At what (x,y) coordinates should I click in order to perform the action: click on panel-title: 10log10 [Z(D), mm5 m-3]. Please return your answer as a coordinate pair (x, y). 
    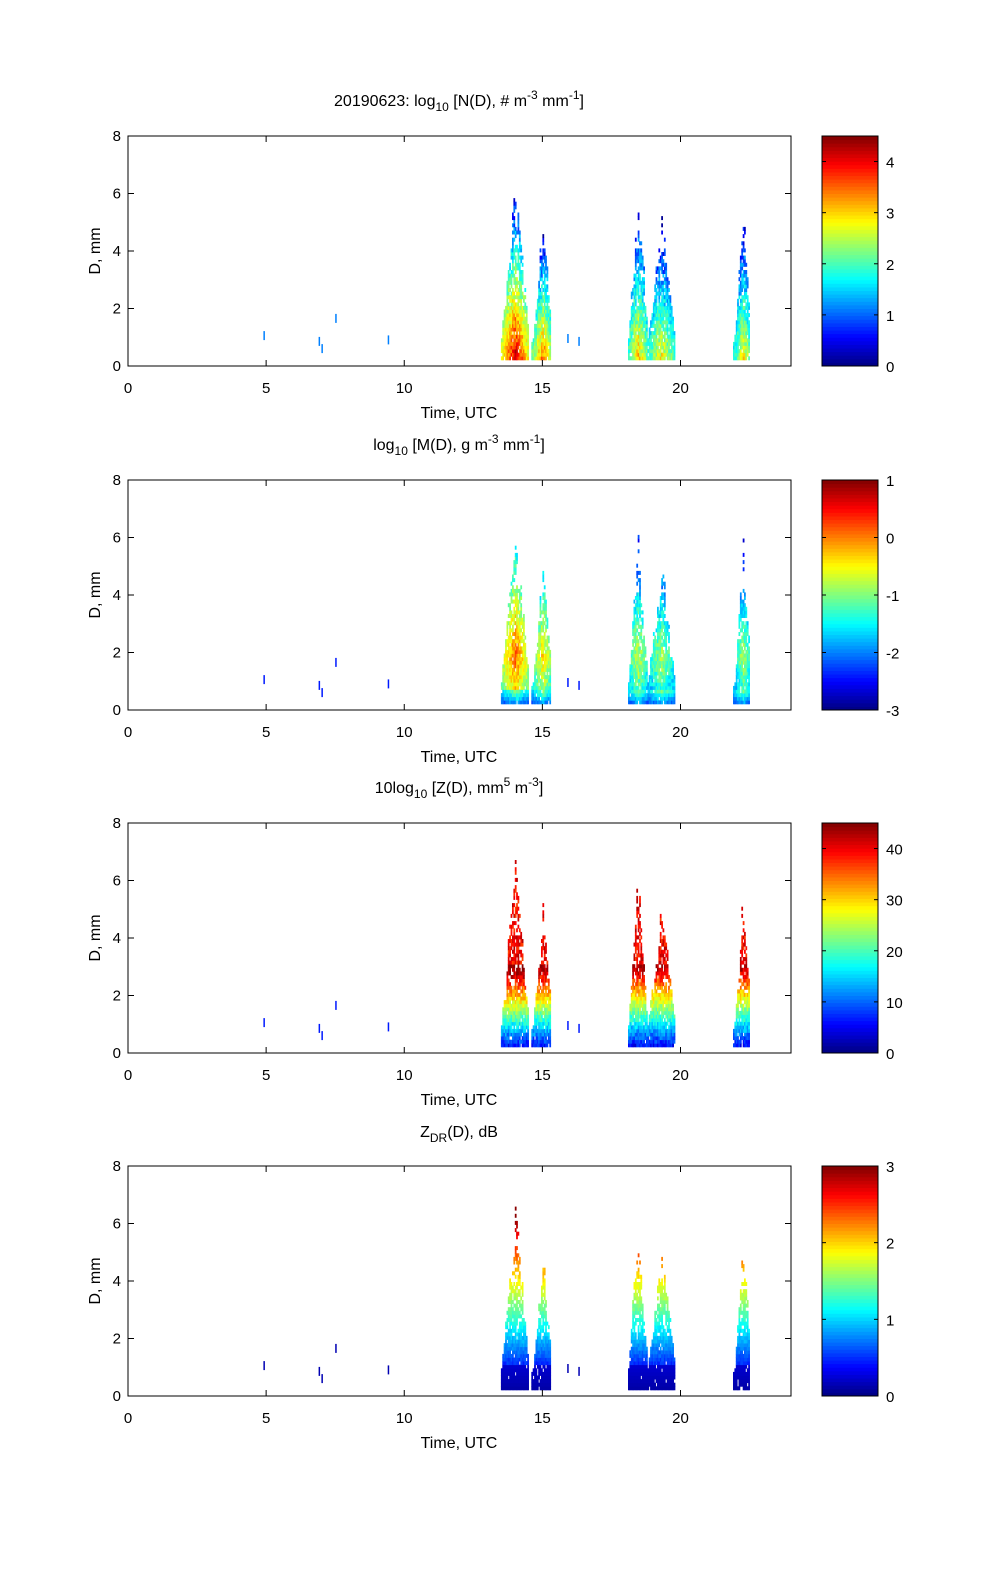
    Looking at the image, I should click on (459, 788).